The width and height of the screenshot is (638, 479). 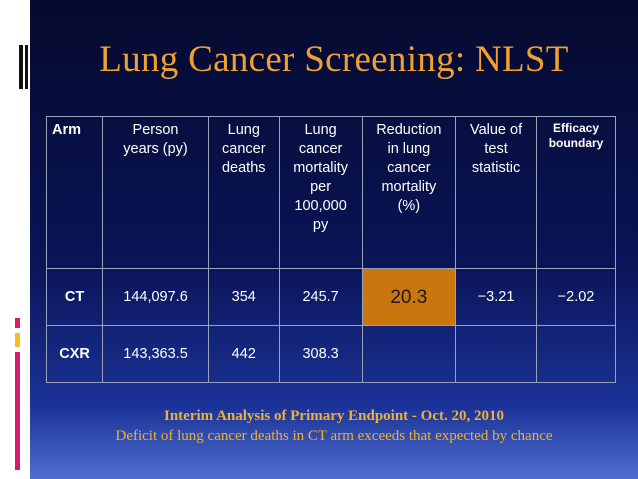 I want to click on left-decor-strip, so click(x=15, y=239).